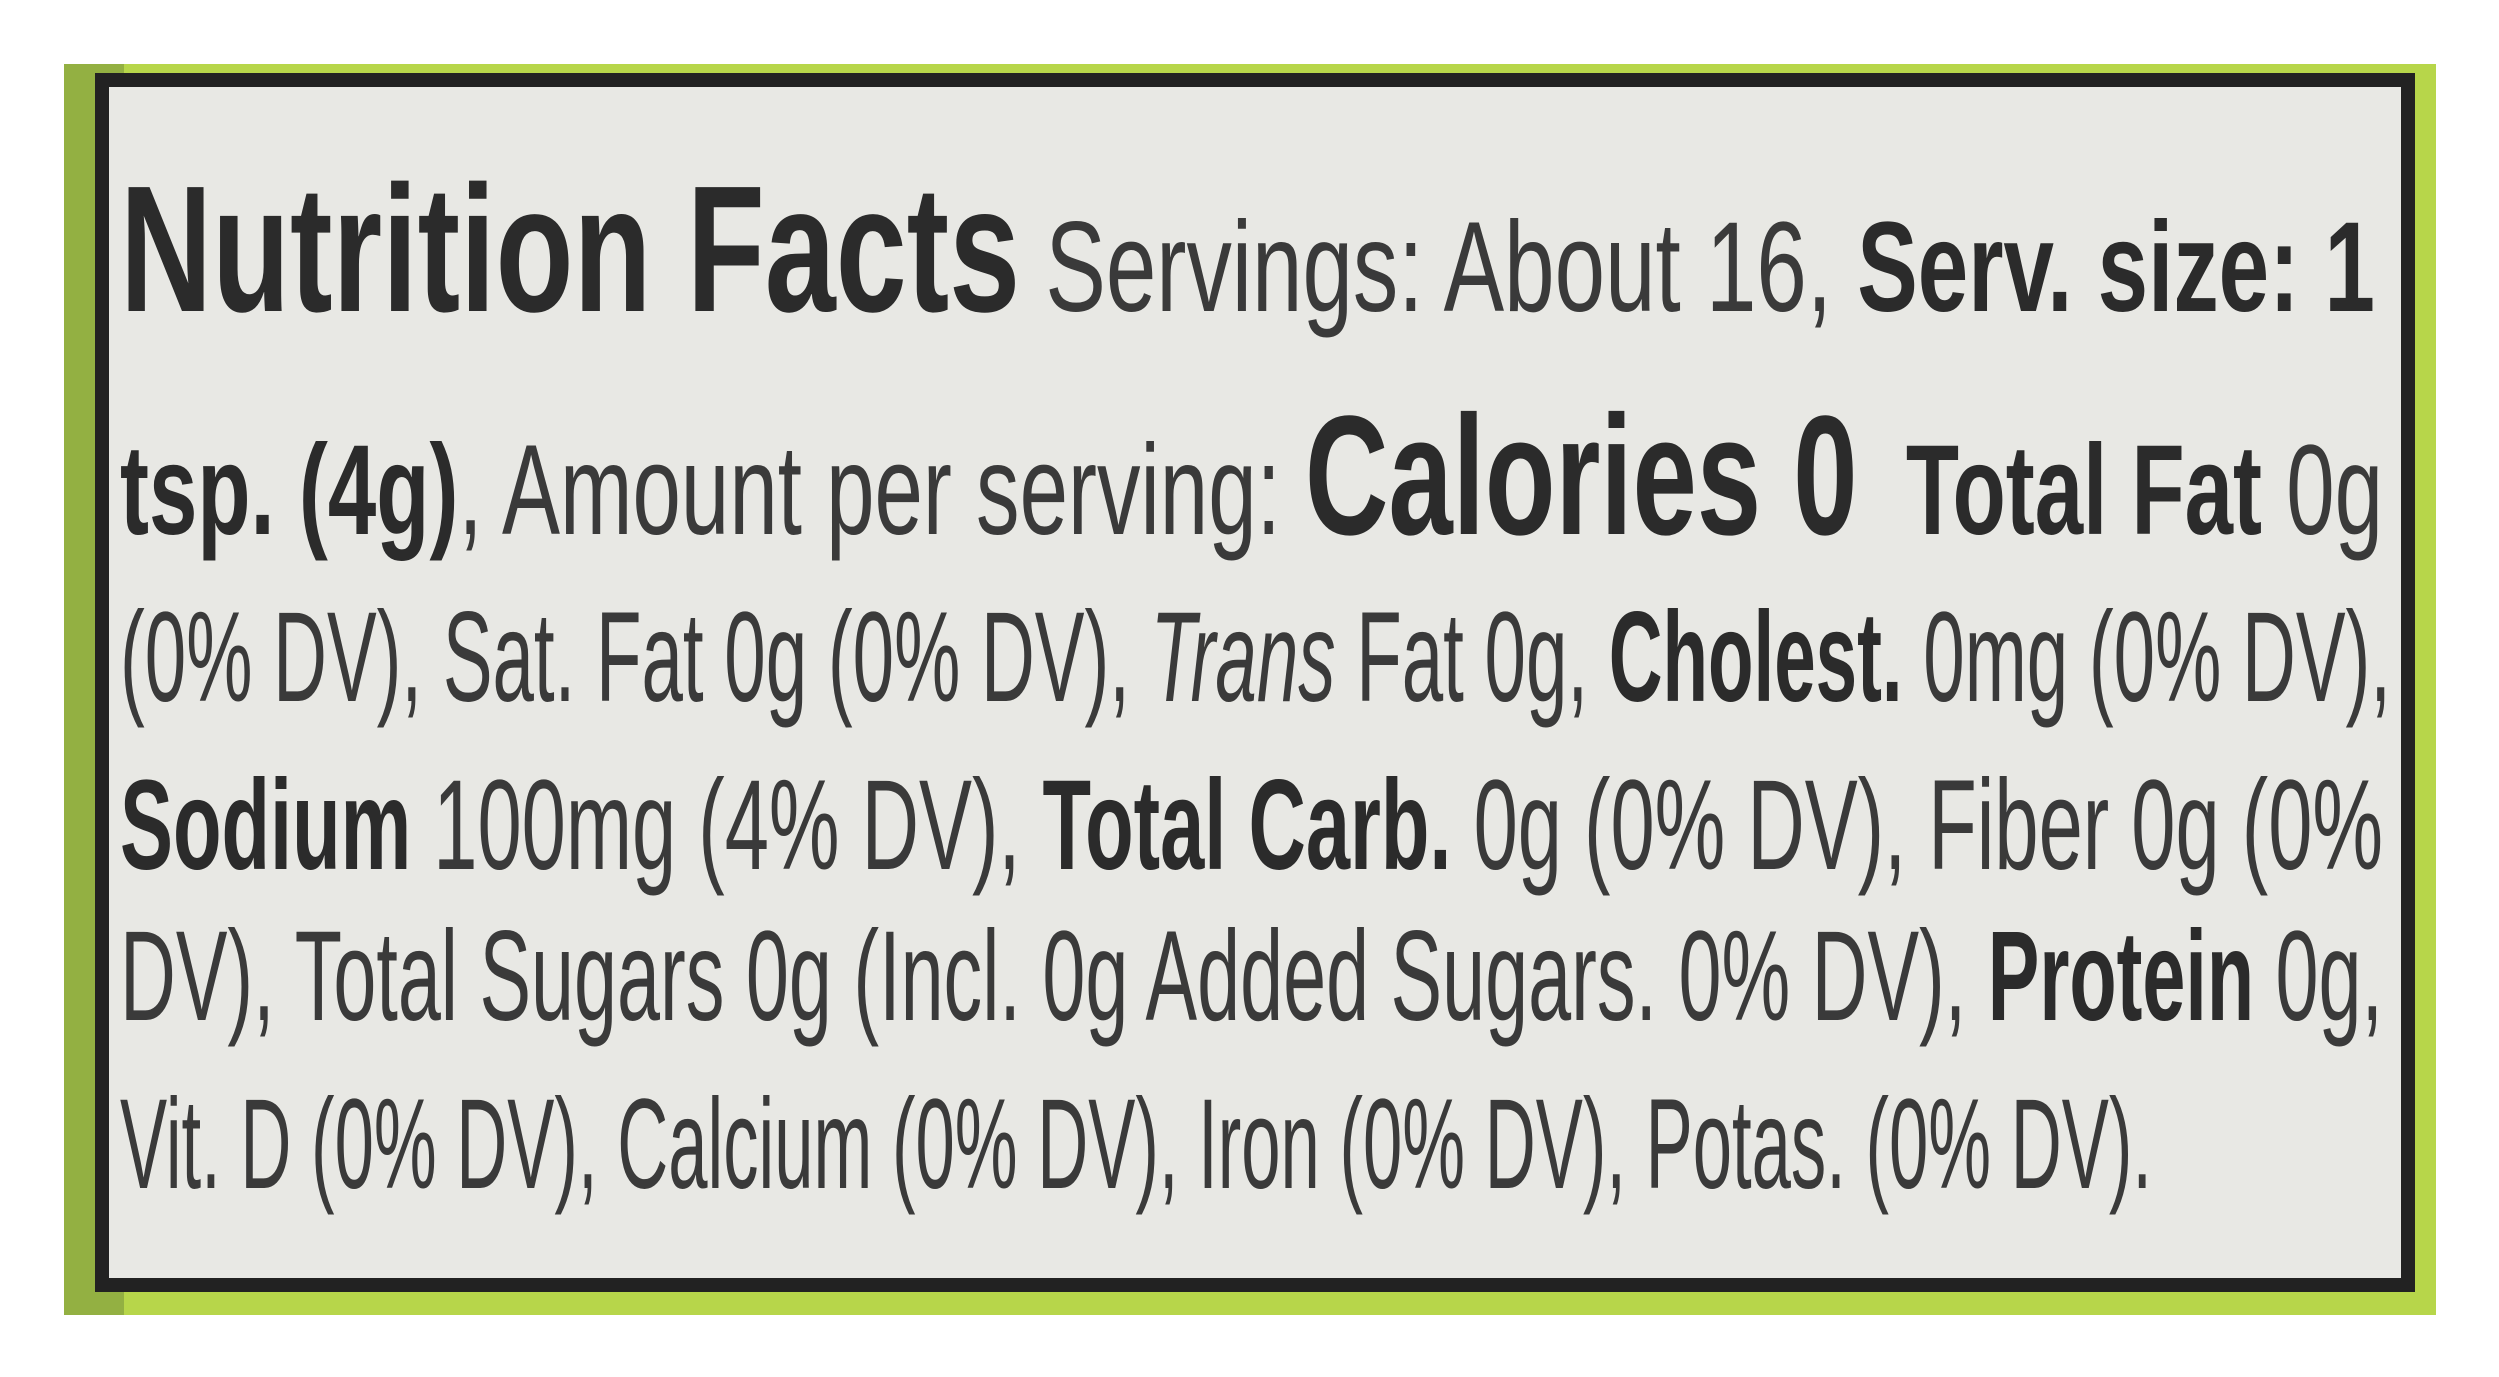  I want to click on label-segment: 0g, so click(2322, 490).